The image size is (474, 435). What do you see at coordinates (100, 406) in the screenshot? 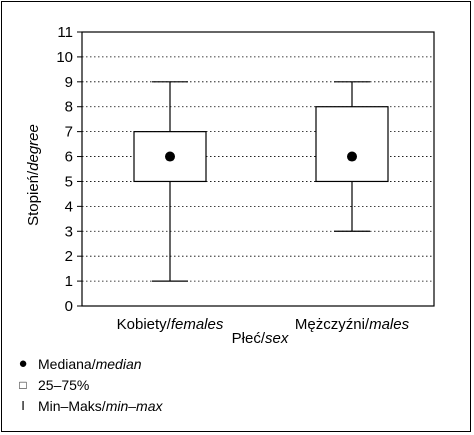
I see `legend-label-range: Min–Maks/min–max` at bounding box center [100, 406].